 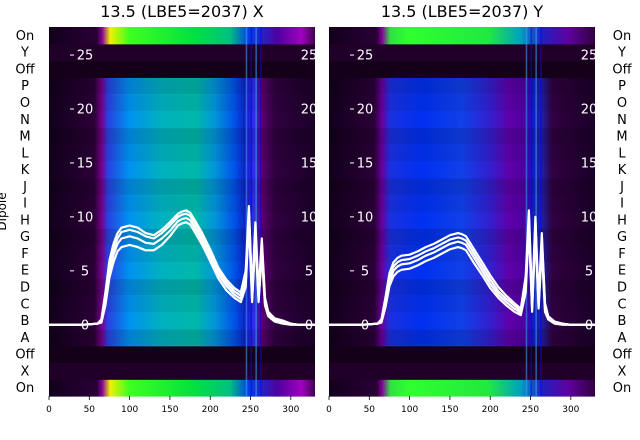 I want to click on heatmap-row-n, so click(x=182, y=119).